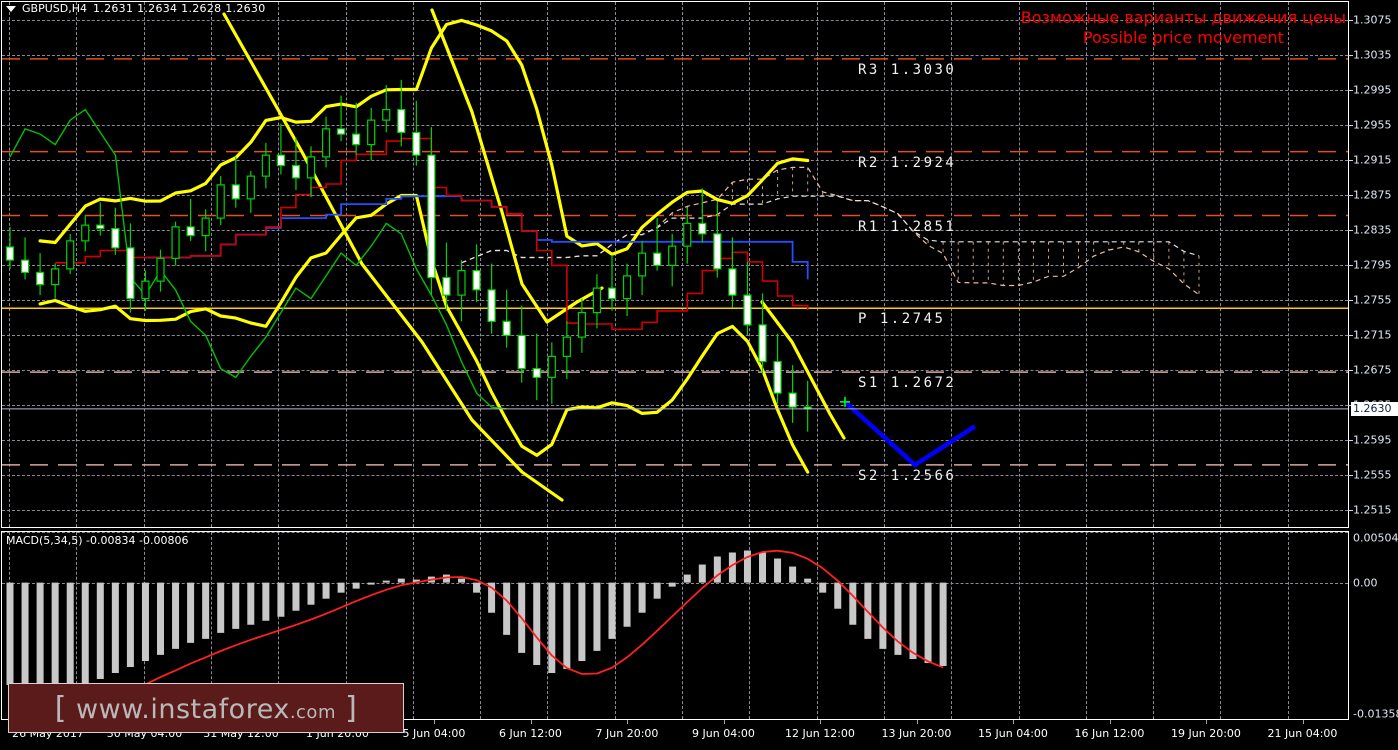 The image size is (1398, 750). Describe the element at coordinates (530, 733) in the screenshot. I see `time-axis-tick: 6 Jun 12:00` at that location.